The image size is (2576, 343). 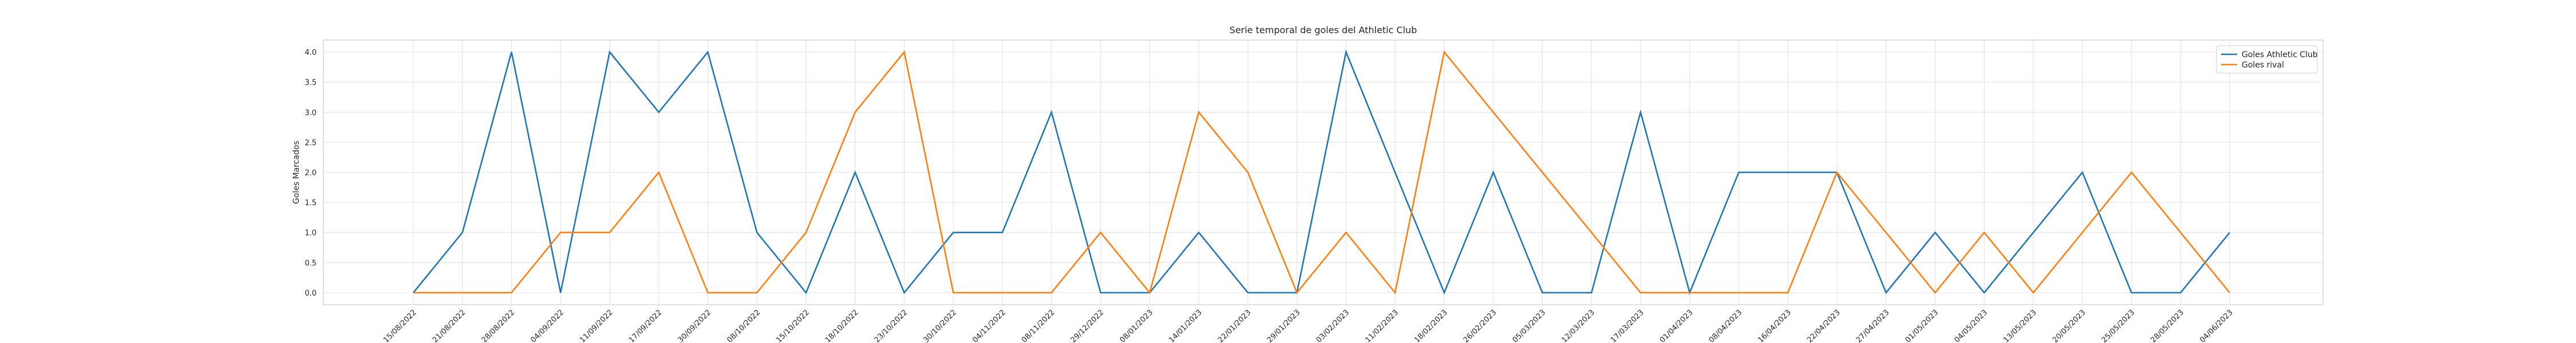 What do you see at coordinates (2280, 54) in the screenshot?
I see `legend-label: Goles Athletic Club` at bounding box center [2280, 54].